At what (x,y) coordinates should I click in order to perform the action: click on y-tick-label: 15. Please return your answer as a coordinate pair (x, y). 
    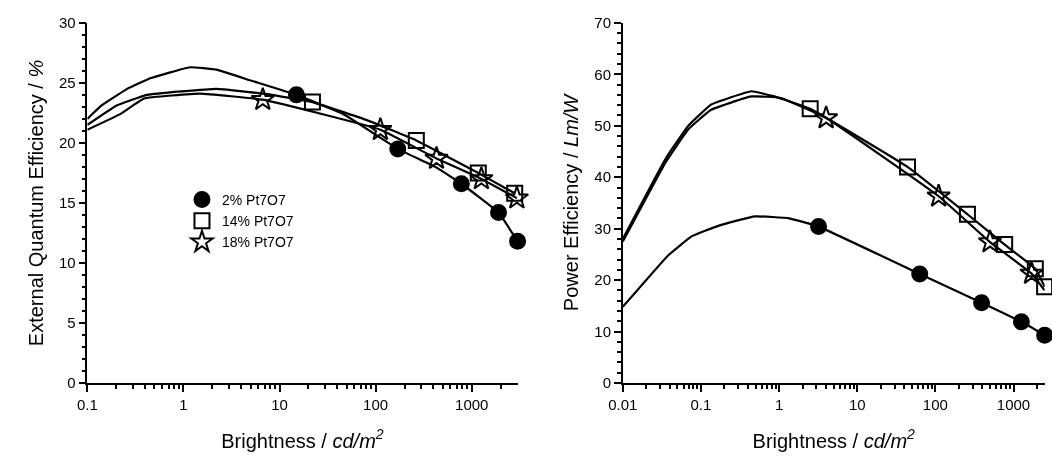
    Looking at the image, I should click on (67, 203).